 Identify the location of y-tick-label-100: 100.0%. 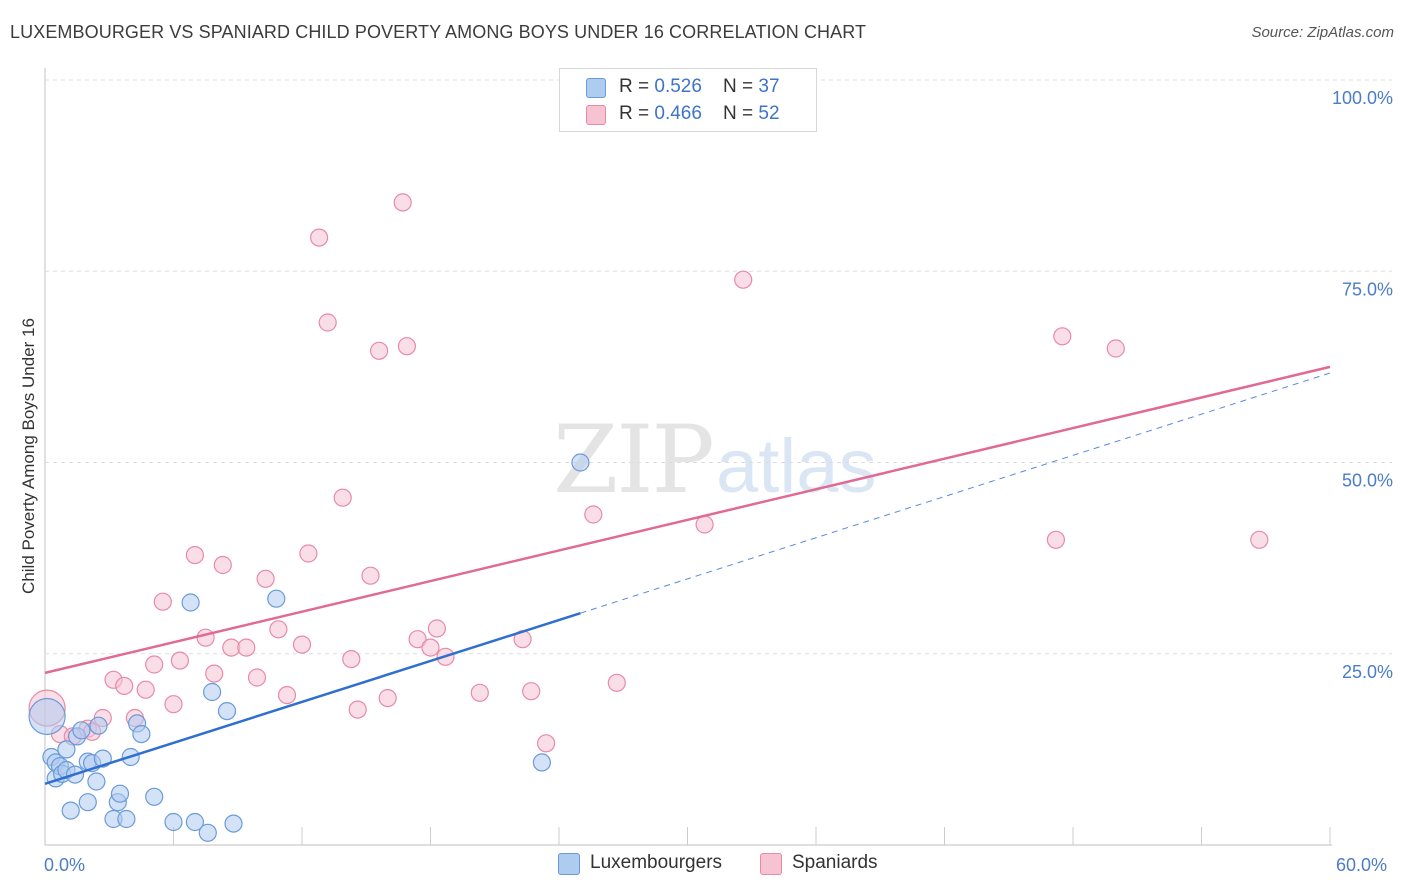
(1362, 98).